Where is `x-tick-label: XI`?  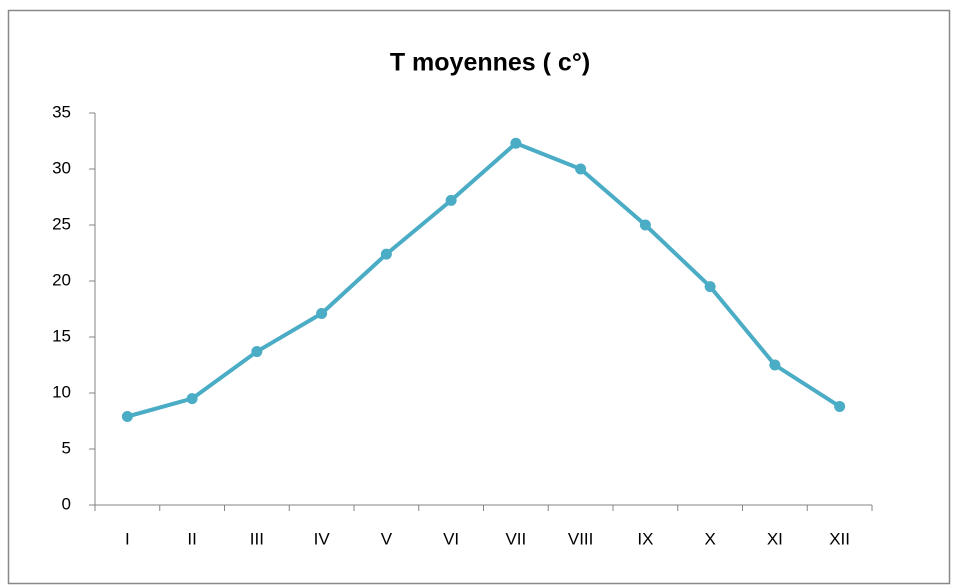
x-tick-label: XI is located at coordinates (775, 538).